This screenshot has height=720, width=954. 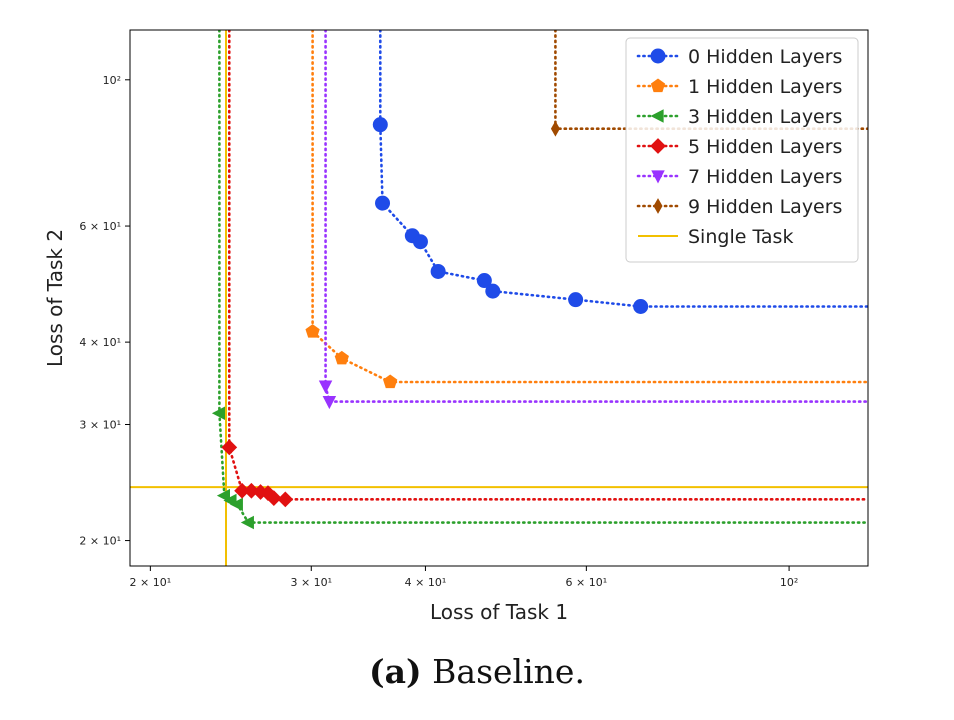 What do you see at coordinates (765, 207) in the screenshot?
I see `legend-label-5: 9 Hidden Layers` at bounding box center [765, 207].